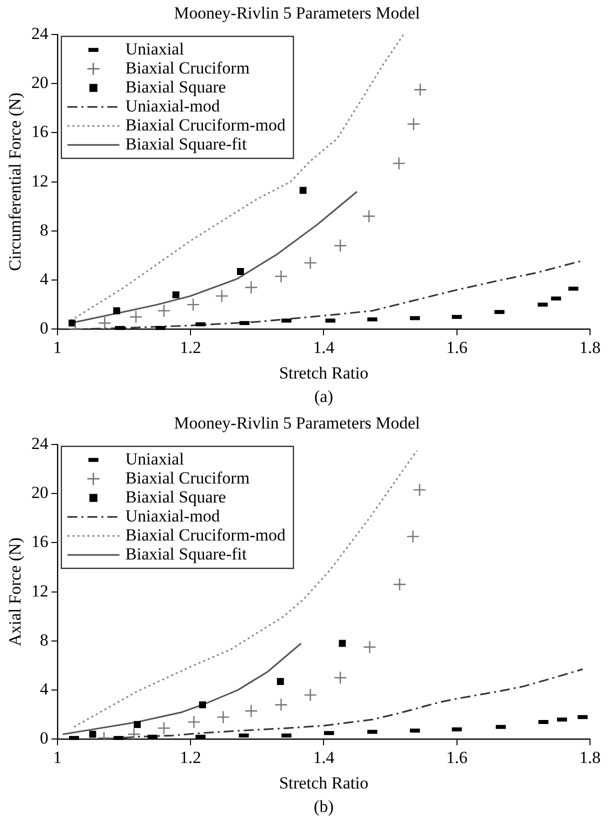 Image resolution: width=608 pixels, height=820 pixels. What do you see at coordinates (324, 806) in the screenshot?
I see `text: (b)` at bounding box center [324, 806].